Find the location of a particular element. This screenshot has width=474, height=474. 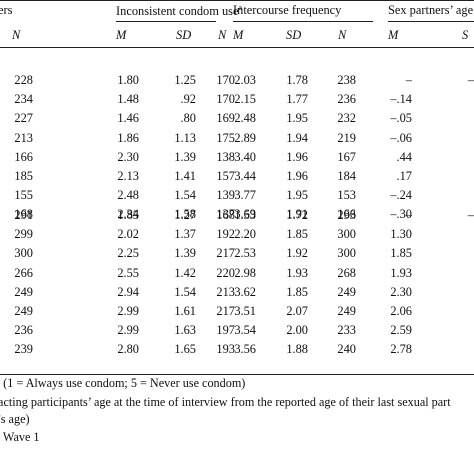

bottom-rule is located at coordinates (237, 374).